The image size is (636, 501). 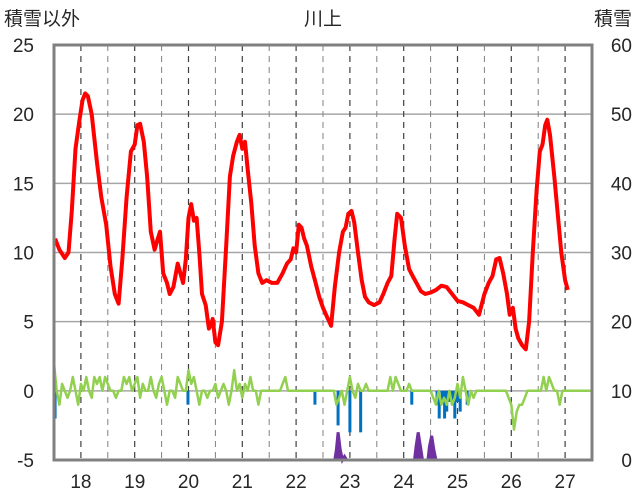 What do you see at coordinates (23, 184) in the screenshot?
I see `left-tick-label: 15` at bounding box center [23, 184].